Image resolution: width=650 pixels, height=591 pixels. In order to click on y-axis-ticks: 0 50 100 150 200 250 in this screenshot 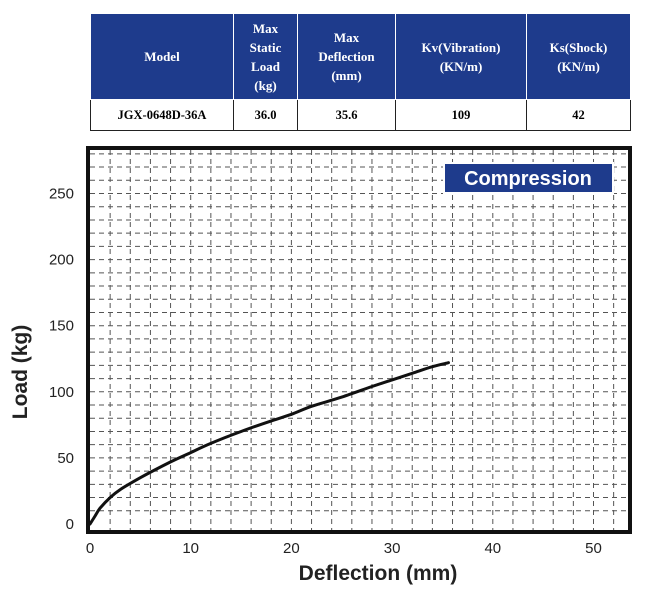, I will do `click(61, 360)`.